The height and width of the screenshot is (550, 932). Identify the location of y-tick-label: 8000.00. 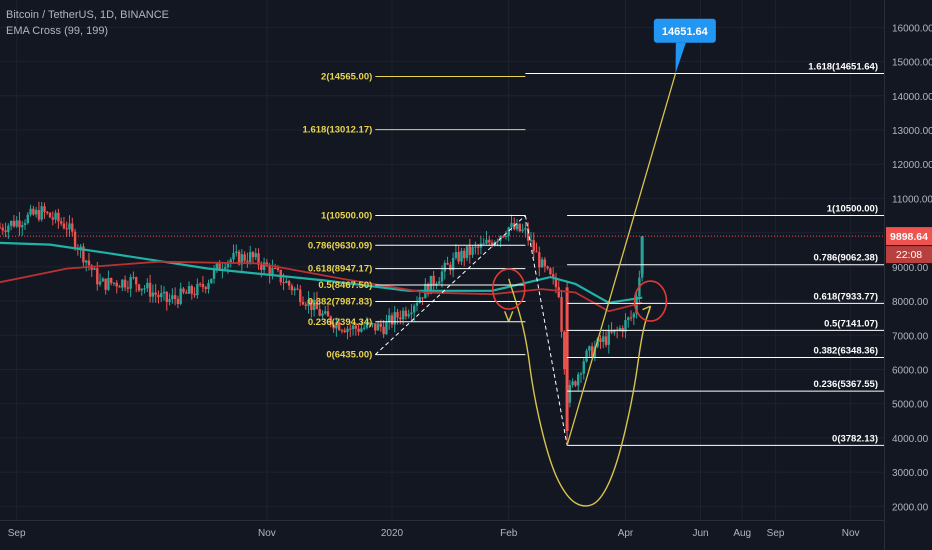
(910, 302).